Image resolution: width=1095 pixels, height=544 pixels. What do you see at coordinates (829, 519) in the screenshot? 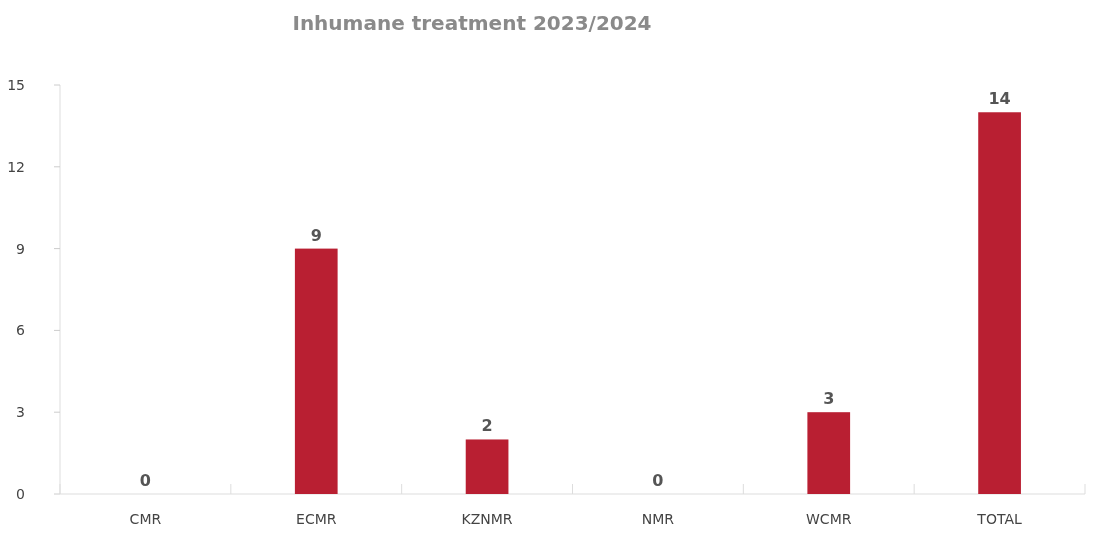
I see `x-tick-label: WCMR` at bounding box center [829, 519].